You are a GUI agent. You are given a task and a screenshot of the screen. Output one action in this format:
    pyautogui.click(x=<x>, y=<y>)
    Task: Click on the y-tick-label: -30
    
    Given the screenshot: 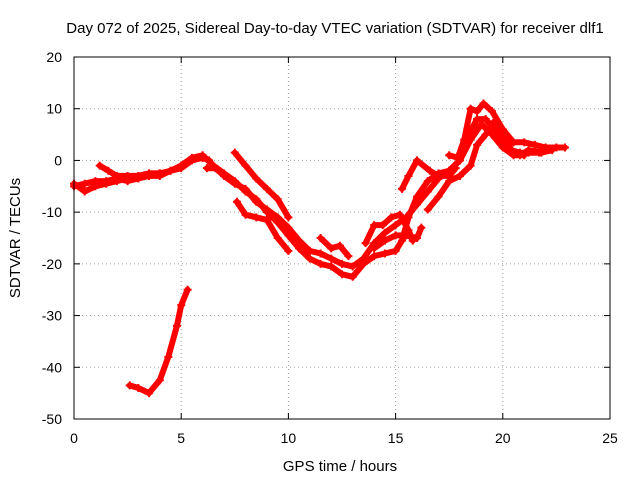 What is the action you would take?
    pyautogui.click(x=52, y=316)
    